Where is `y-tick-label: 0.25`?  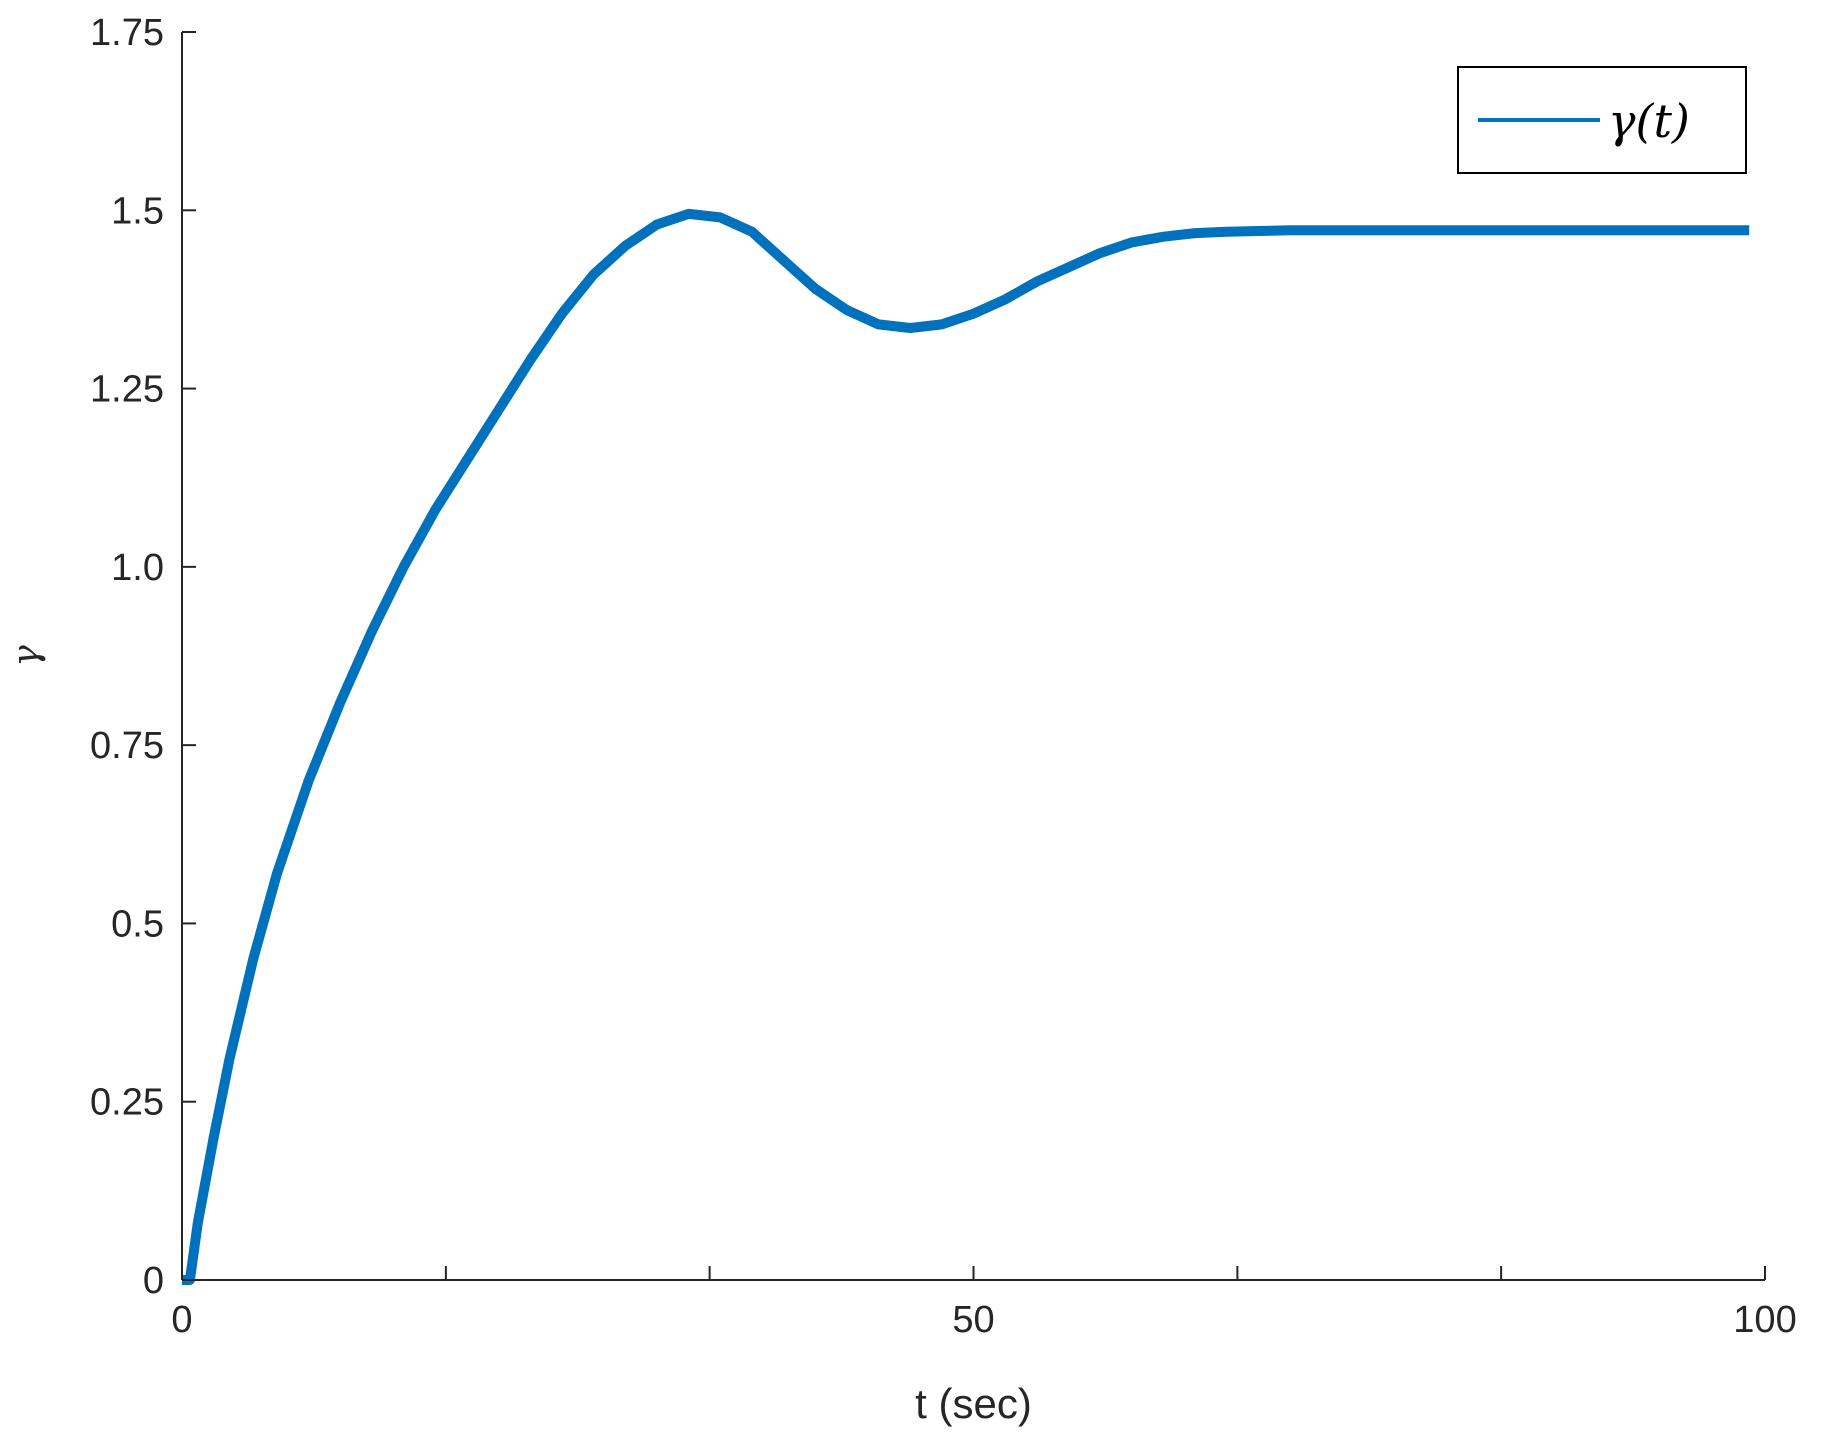
y-tick-label: 0.25 is located at coordinates (127, 1103).